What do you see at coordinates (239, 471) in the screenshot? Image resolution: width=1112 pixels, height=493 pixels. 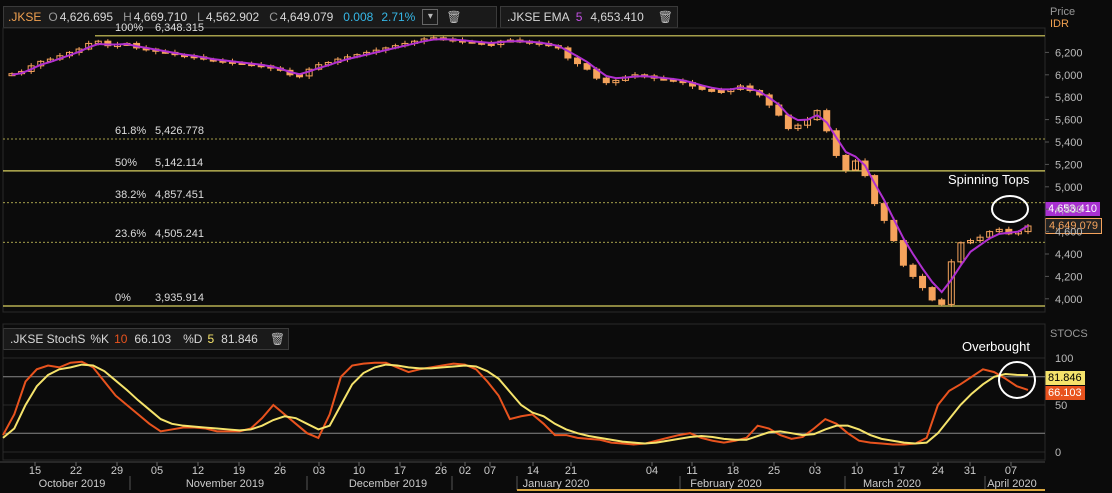 I see `x-day-label: 19` at bounding box center [239, 471].